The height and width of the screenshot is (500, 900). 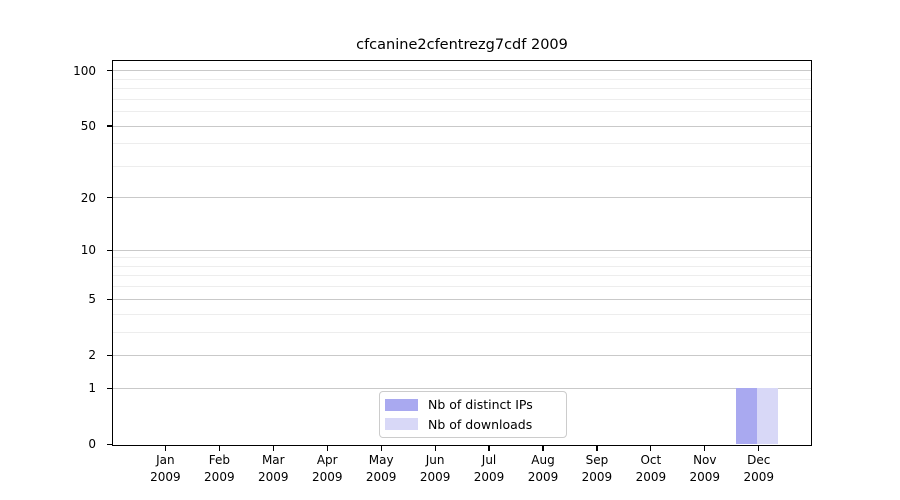 I want to click on y-axis-tick-label: 0, so click(x=92, y=444).